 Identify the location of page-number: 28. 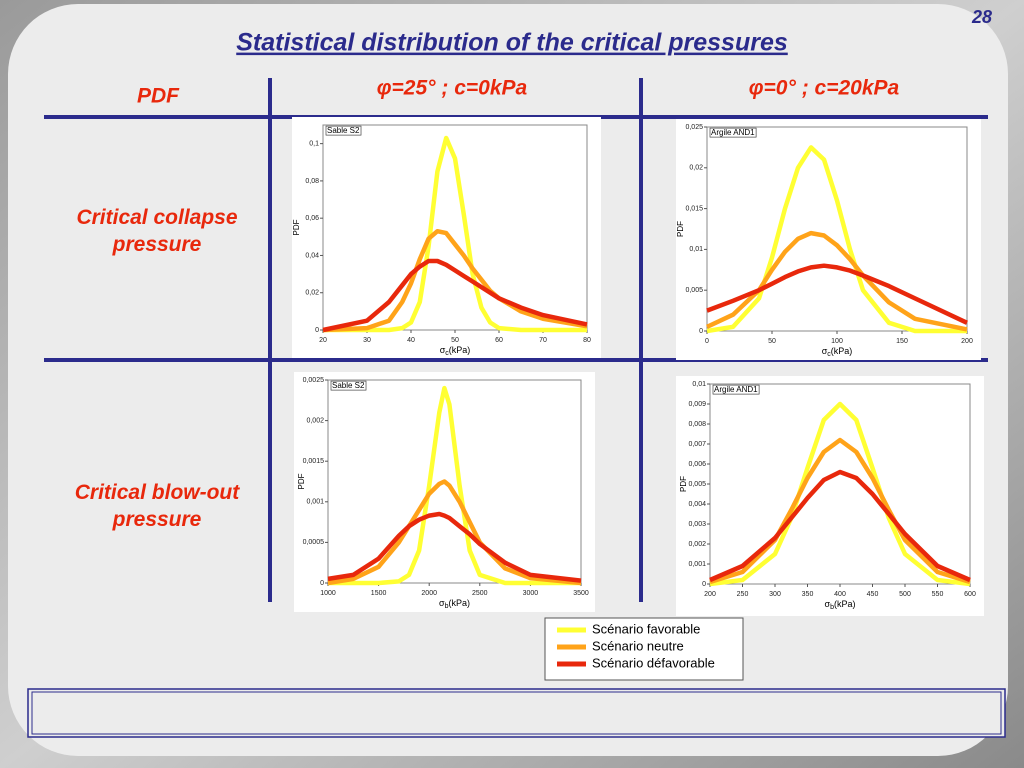
(981, 17).